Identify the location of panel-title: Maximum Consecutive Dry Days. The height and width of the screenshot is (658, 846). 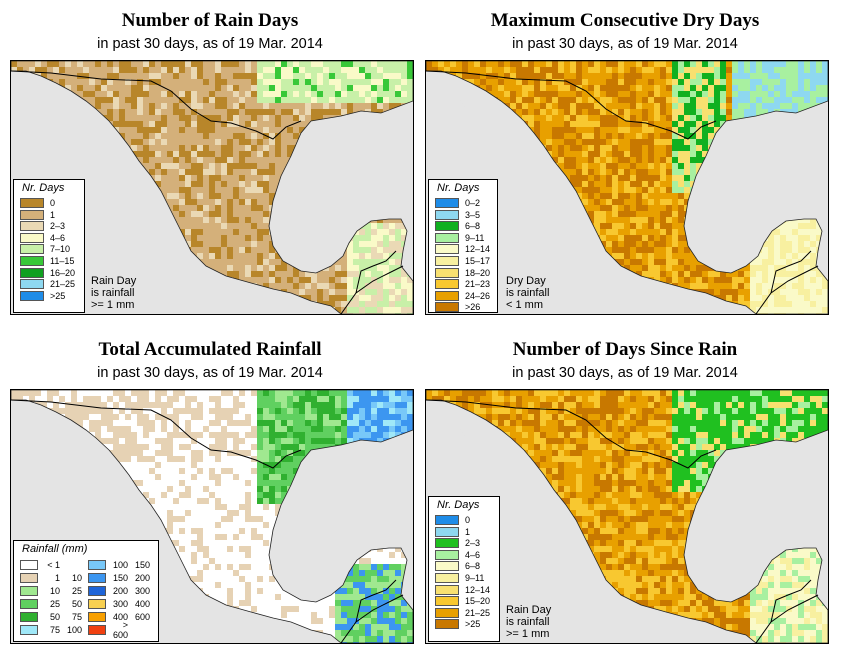
(625, 20).